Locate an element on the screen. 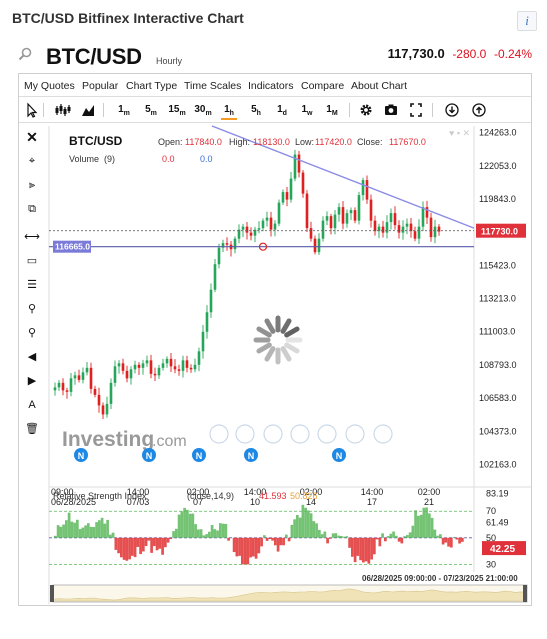  menu-indicators: Indicators is located at coordinates (271, 86).